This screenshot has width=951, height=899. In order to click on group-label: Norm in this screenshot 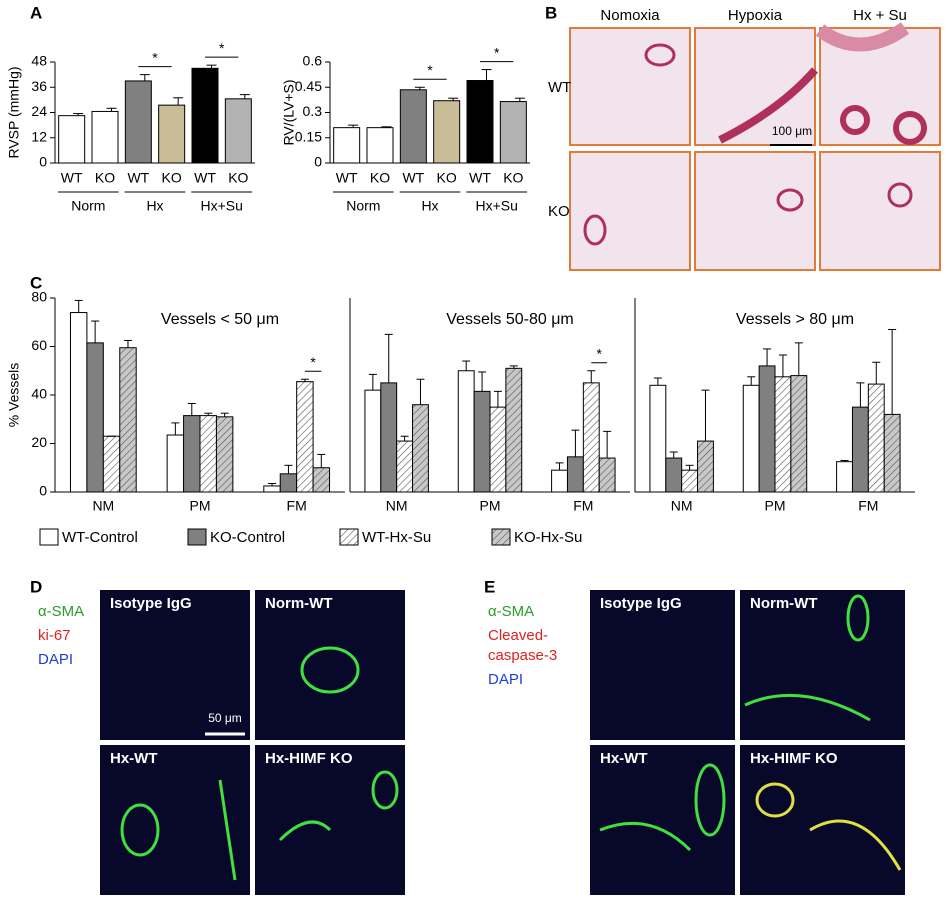, I will do `click(363, 206)`.